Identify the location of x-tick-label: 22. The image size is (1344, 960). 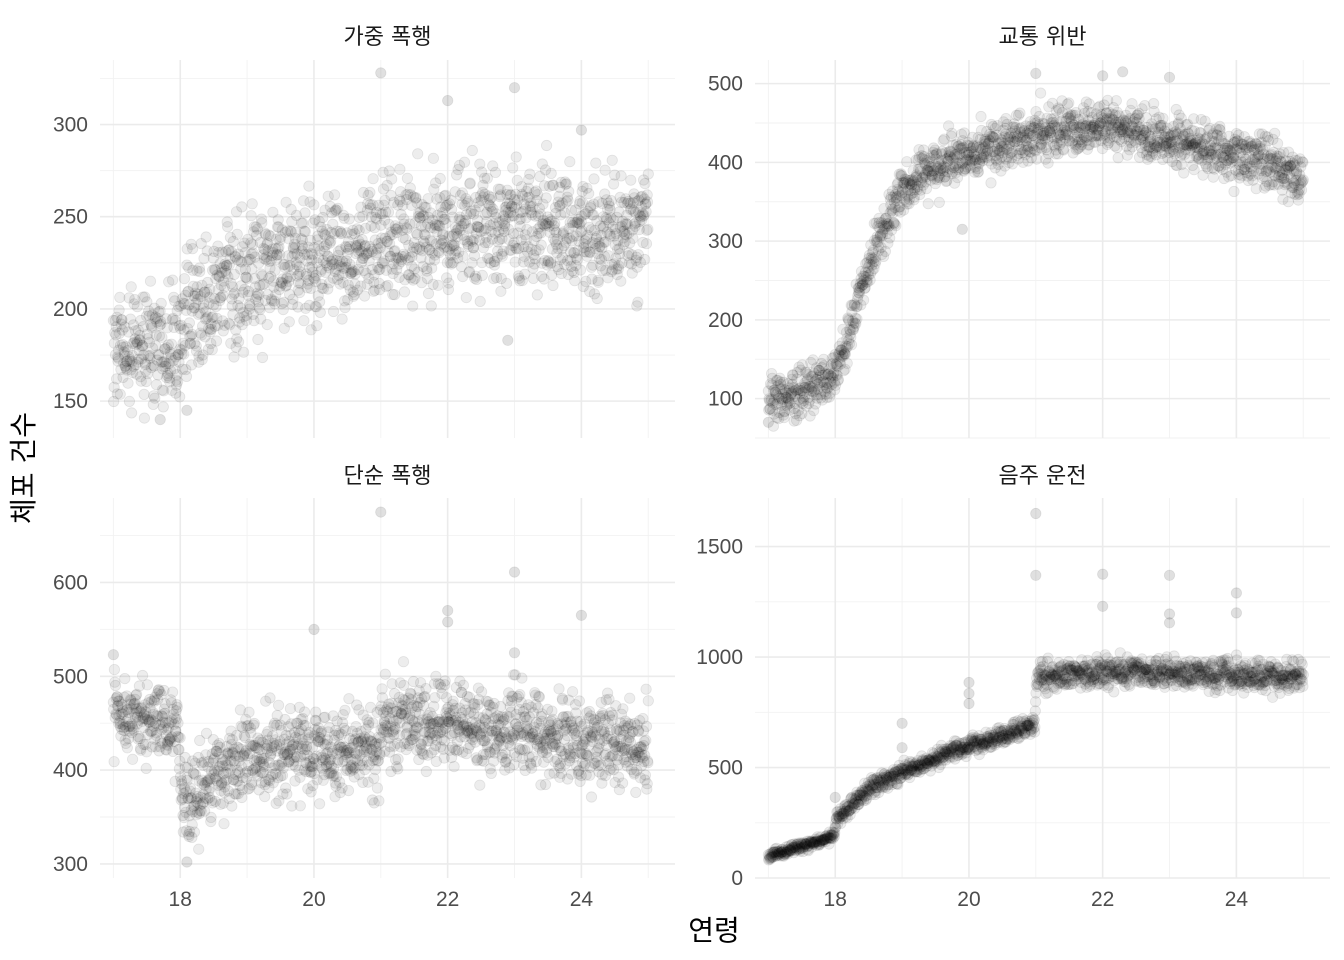
(447, 899).